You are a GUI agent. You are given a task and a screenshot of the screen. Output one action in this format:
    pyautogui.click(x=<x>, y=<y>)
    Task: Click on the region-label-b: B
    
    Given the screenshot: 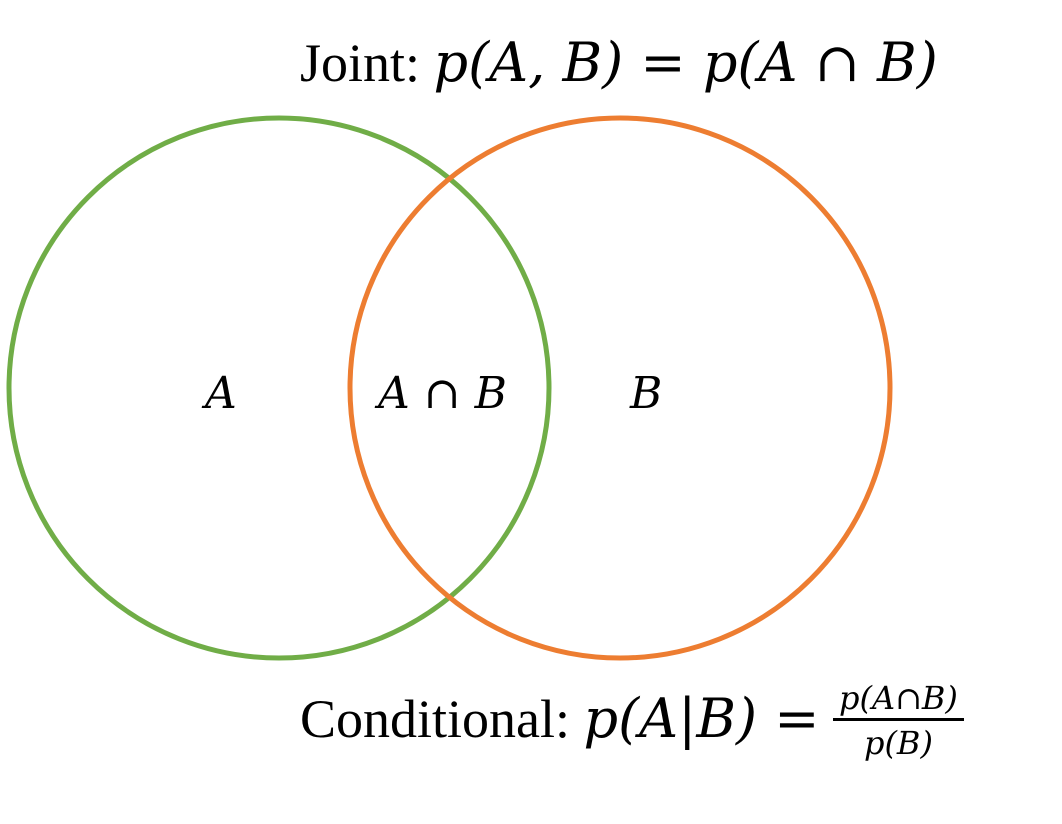 What is the action you would take?
    pyautogui.click(x=646, y=393)
    